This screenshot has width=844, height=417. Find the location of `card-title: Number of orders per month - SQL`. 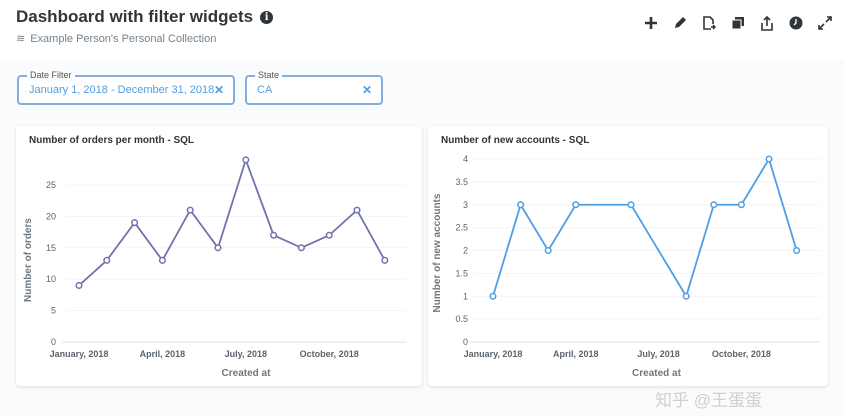

card-title: Number of orders per month - SQL is located at coordinates (112, 140).